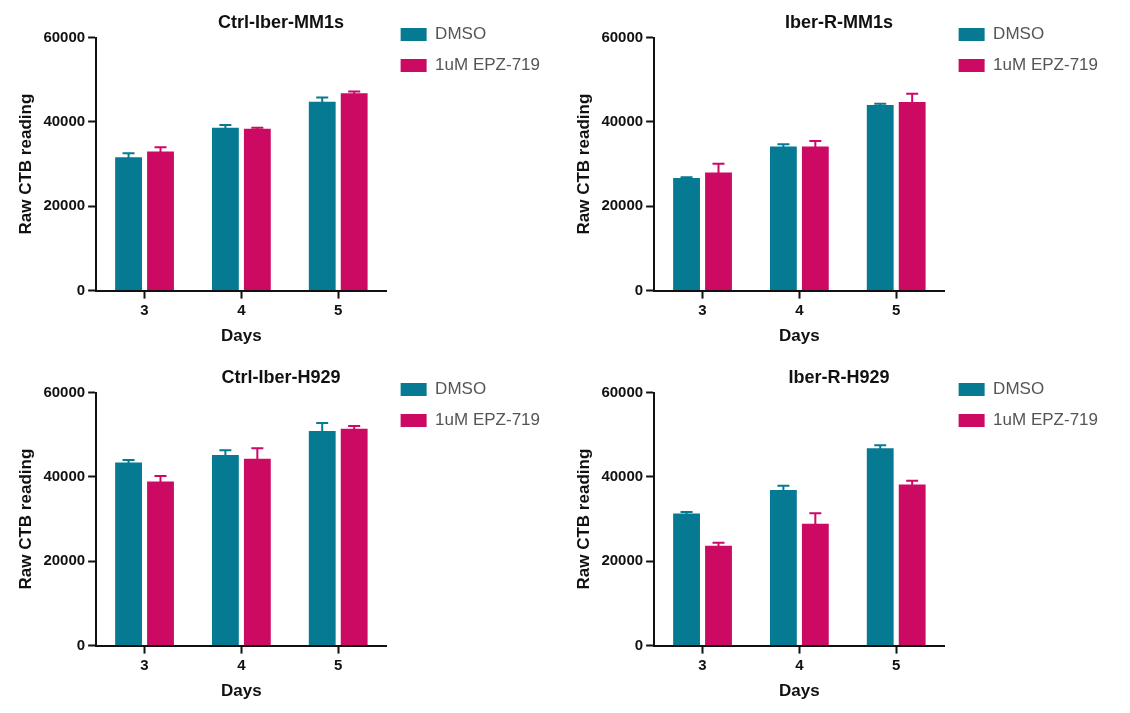  Describe the element at coordinates (839, 21) in the screenshot. I see `chart-title: Iber-R-MM1s` at that location.